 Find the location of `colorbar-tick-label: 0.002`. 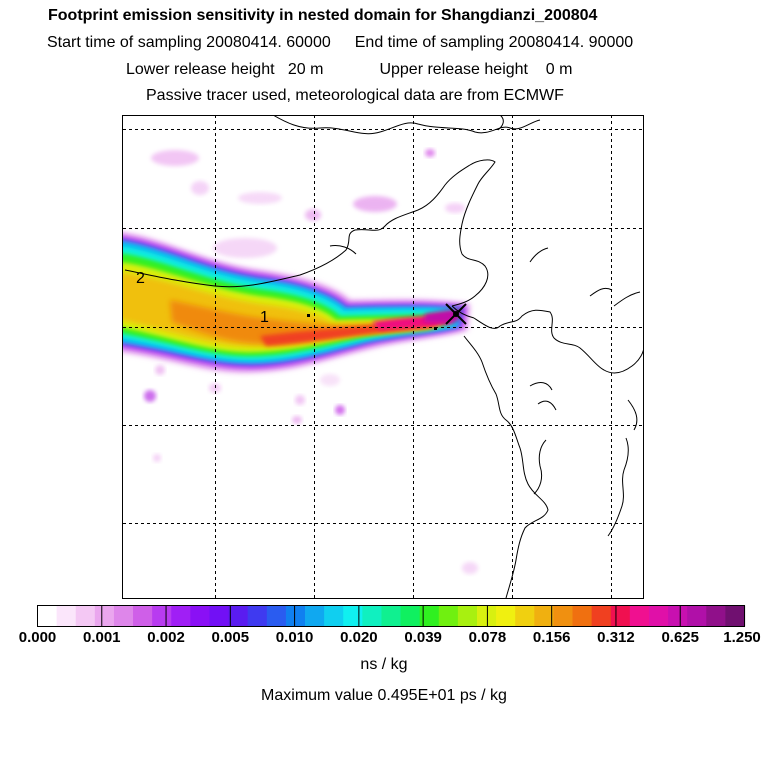

colorbar-tick-label: 0.002 is located at coordinates (166, 637).